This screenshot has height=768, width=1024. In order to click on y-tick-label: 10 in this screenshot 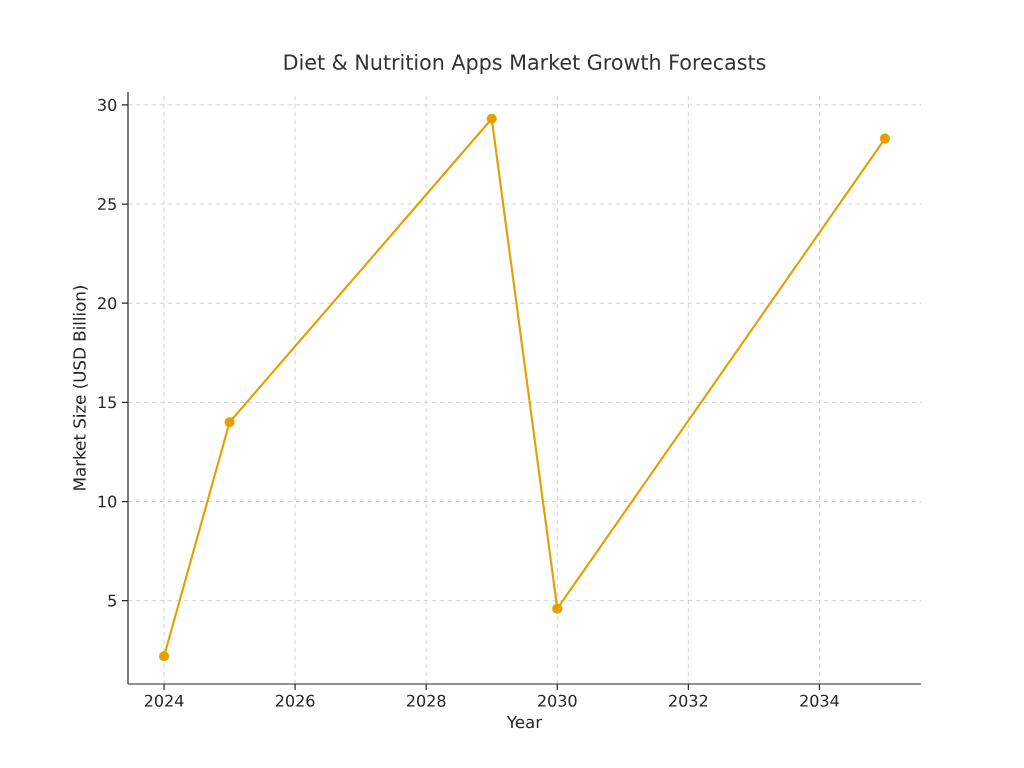, I will do `click(107, 501)`.